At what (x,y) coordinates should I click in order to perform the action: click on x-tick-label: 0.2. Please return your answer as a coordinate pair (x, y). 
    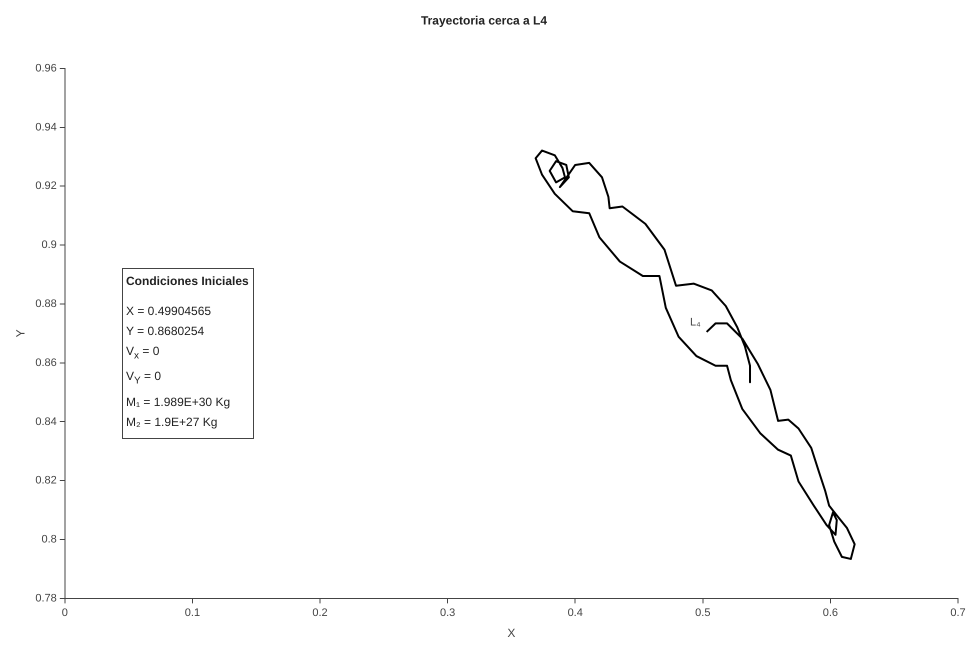
    Looking at the image, I should click on (320, 613).